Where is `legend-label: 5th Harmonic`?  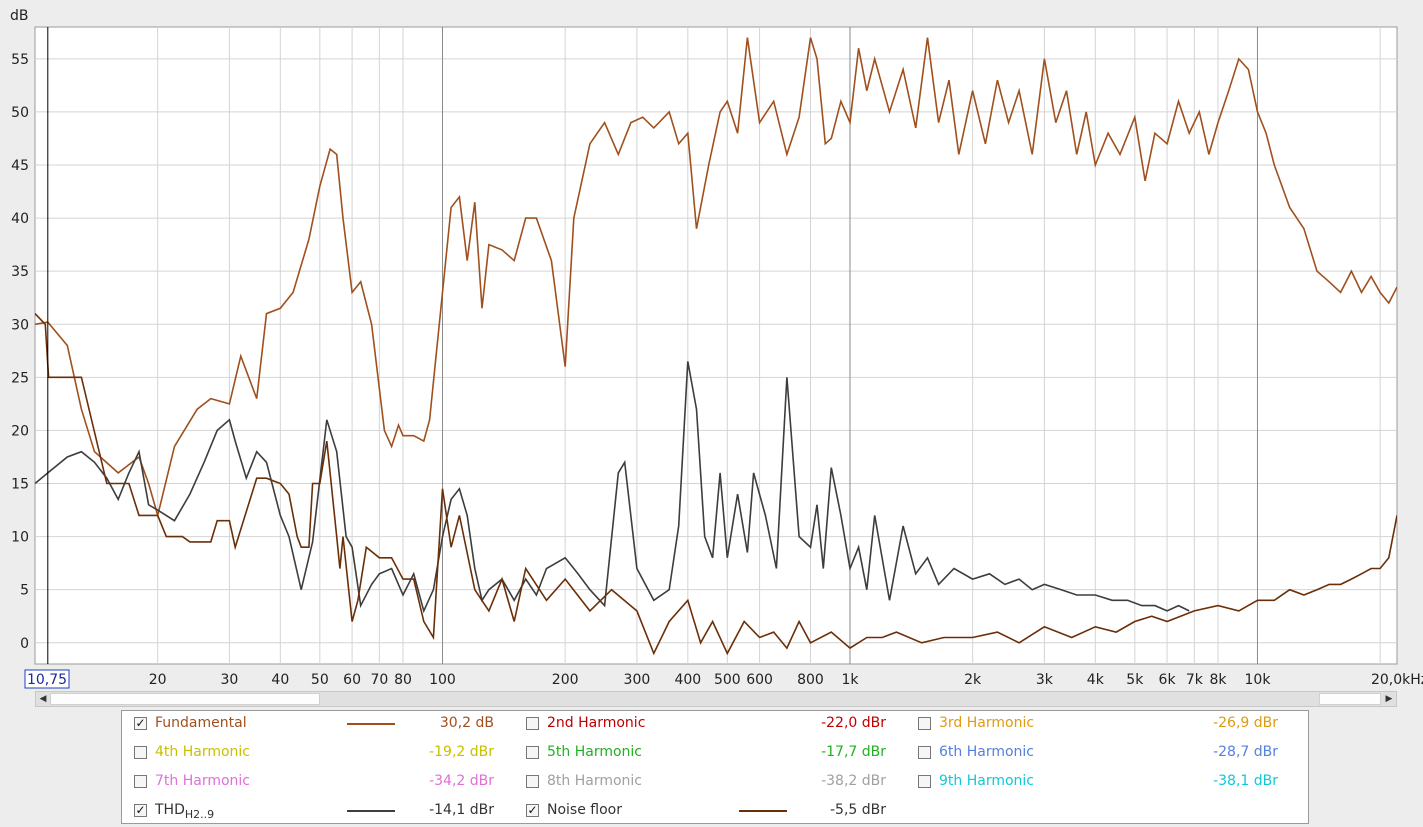
legend-label: 5th Harmonic is located at coordinates (594, 752).